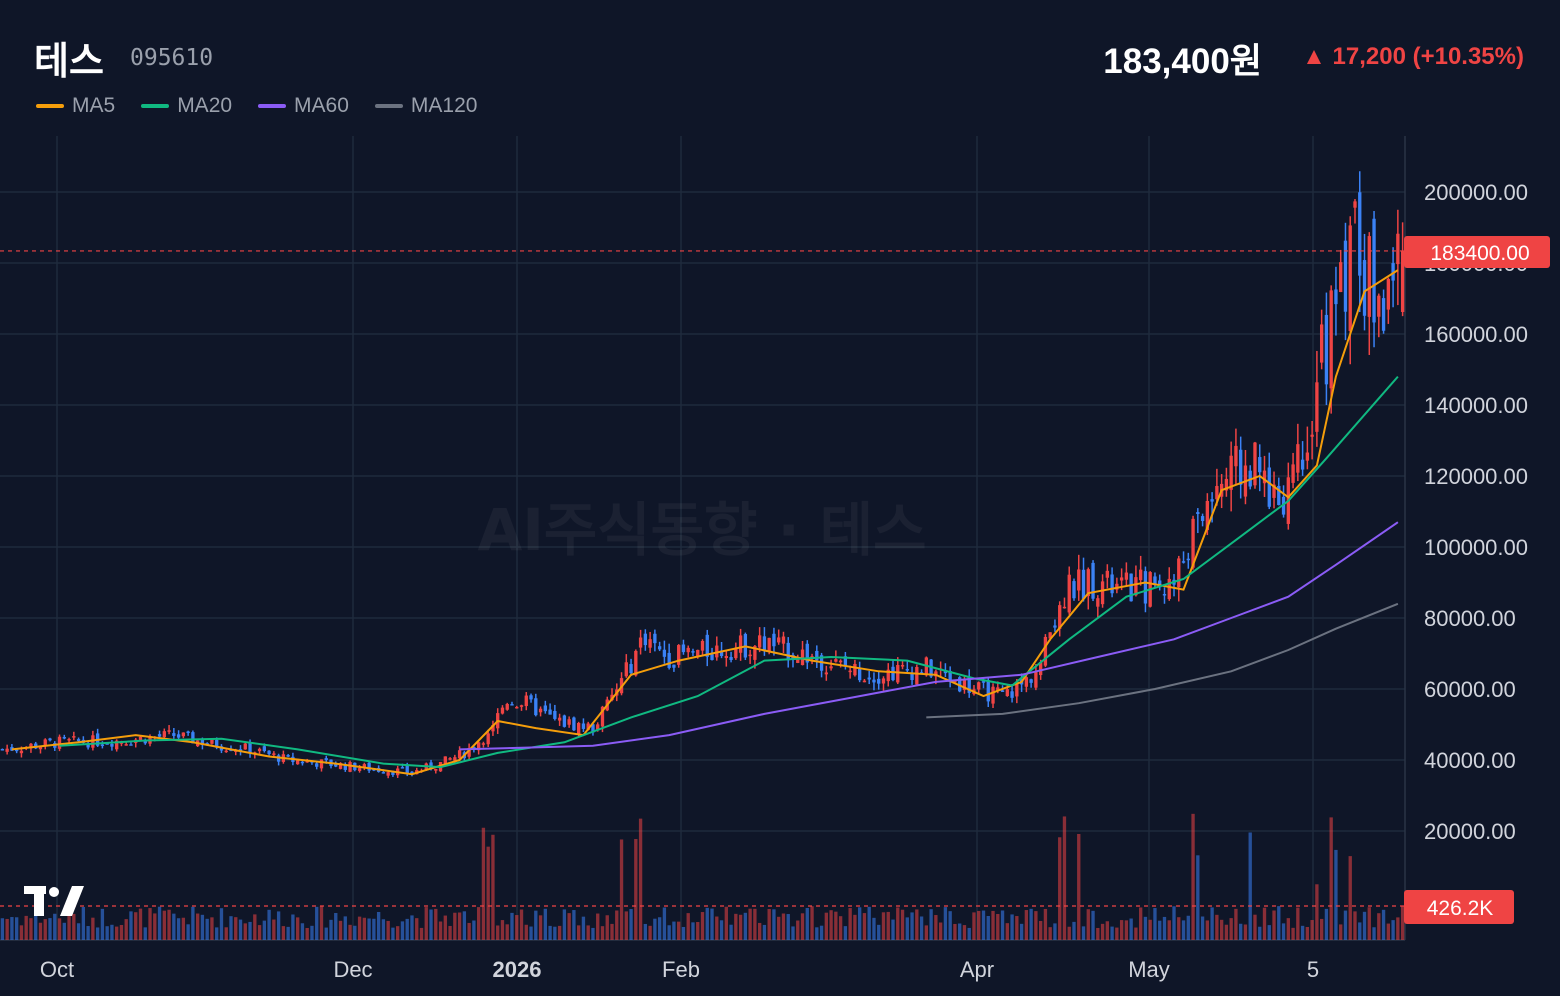  I want to click on current-price: 183,400원, so click(1182, 61).